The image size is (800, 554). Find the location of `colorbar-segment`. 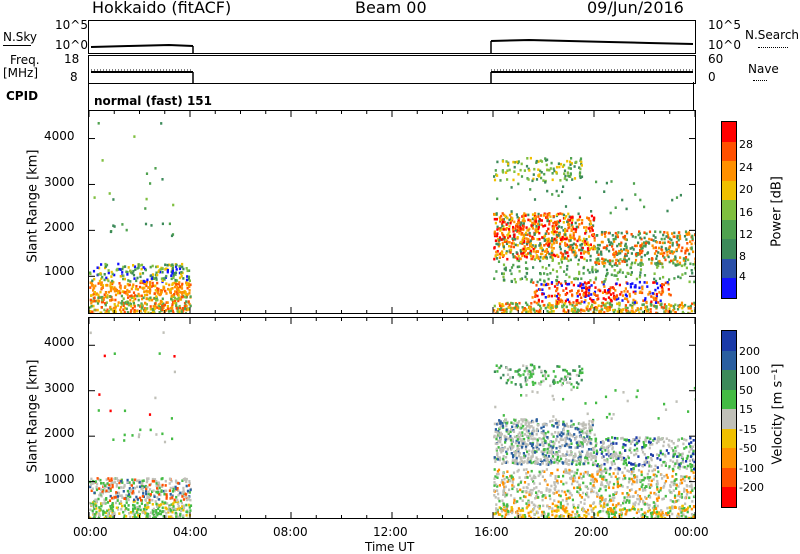

colorbar-segment is located at coordinates (729, 249).